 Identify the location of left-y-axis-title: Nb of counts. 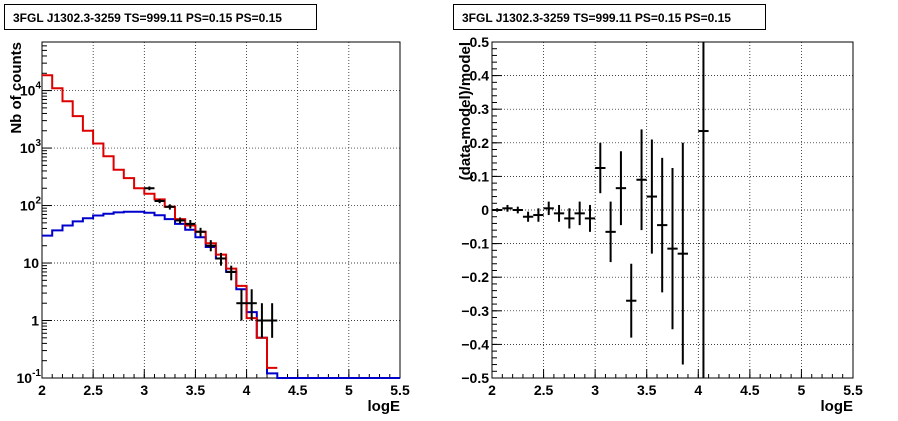
(16, 88).